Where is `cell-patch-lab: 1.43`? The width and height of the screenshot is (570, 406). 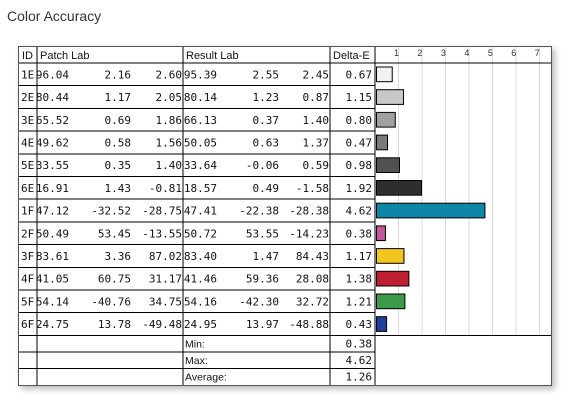
cell-patch-lab: 1.43 is located at coordinates (118, 188).